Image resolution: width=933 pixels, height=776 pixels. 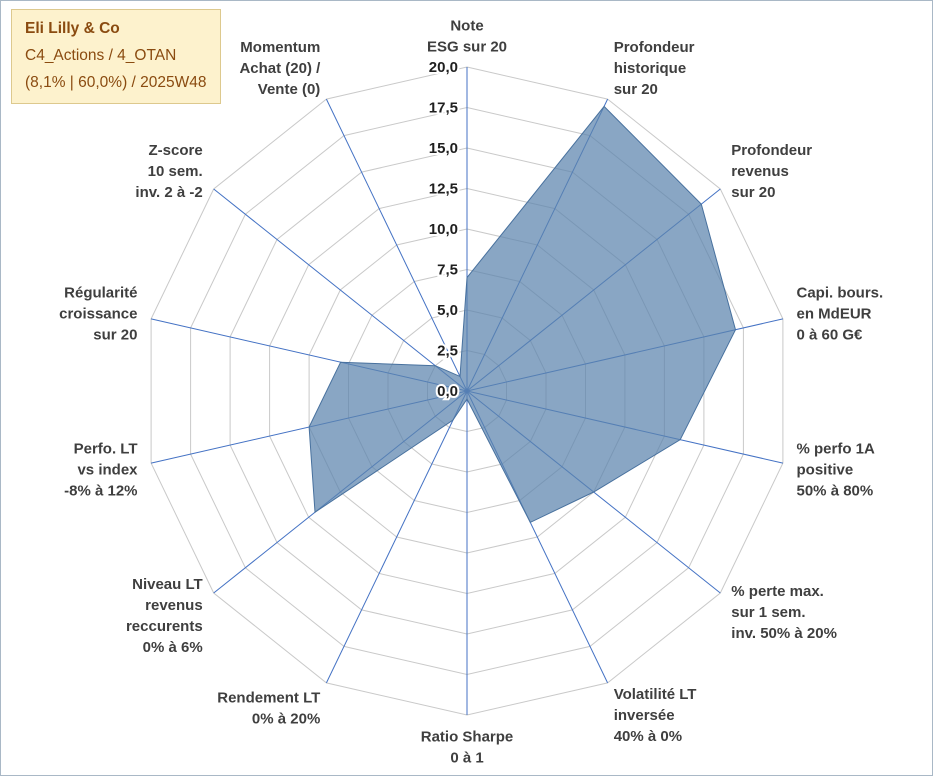 What do you see at coordinates (447, 310) in the screenshot?
I see `radial-tick-label: 5,0` at bounding box center [447, 310].